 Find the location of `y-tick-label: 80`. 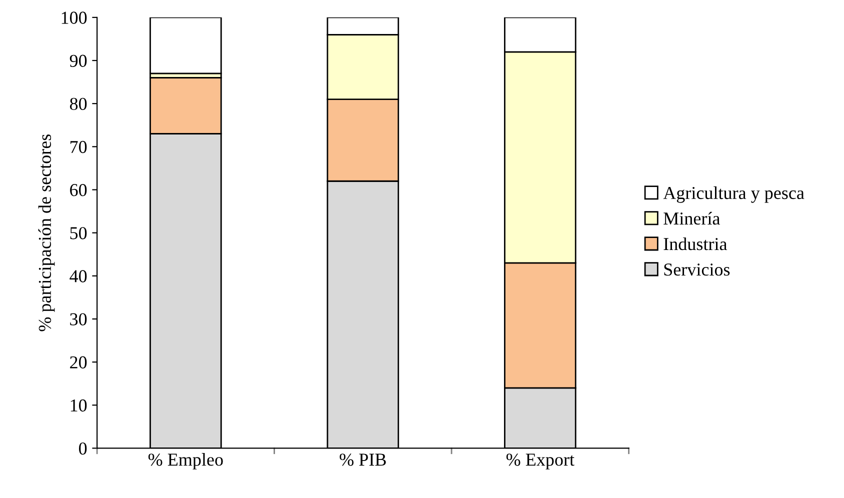

y-tick-label: 80 is located at coordinates (78, 104).